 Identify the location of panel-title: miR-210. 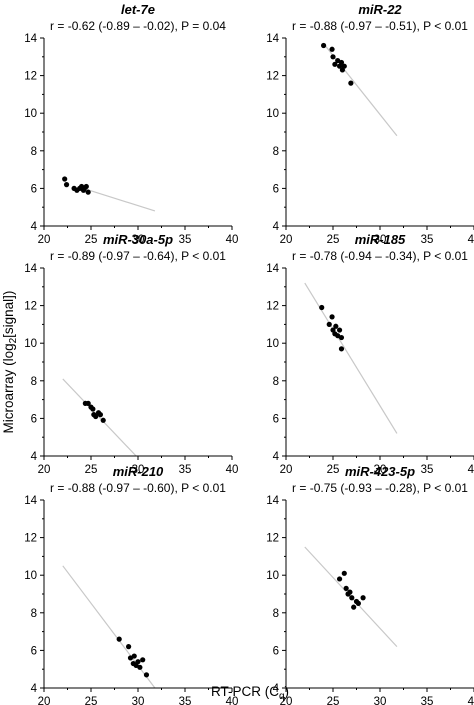
(138, 471).